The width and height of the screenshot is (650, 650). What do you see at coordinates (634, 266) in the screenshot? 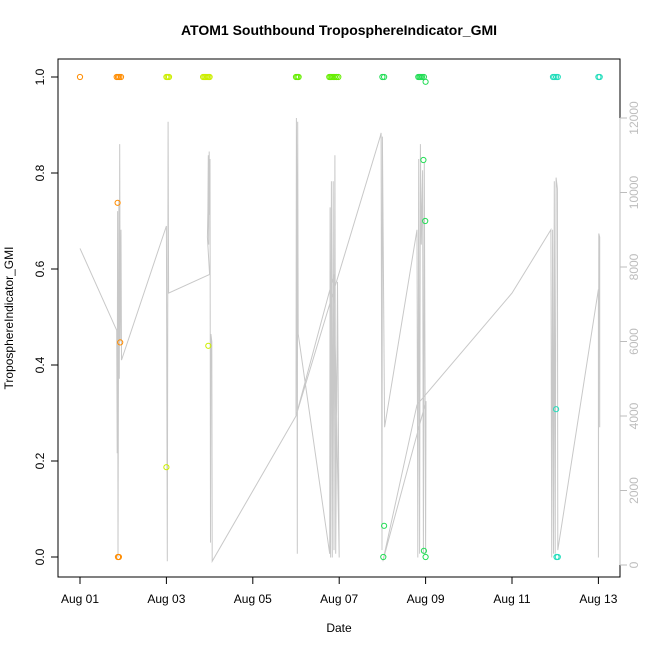
I see `y-right-tick-label-4: 8000` at bounding box center [634, 266].